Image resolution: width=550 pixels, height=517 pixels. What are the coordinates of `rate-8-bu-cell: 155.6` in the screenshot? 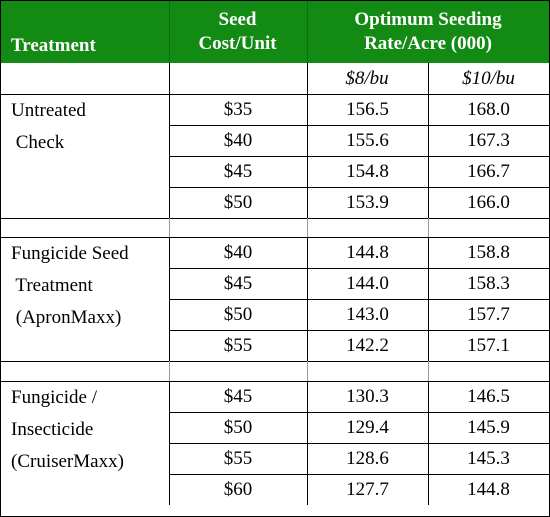 It's located at (367, 140).